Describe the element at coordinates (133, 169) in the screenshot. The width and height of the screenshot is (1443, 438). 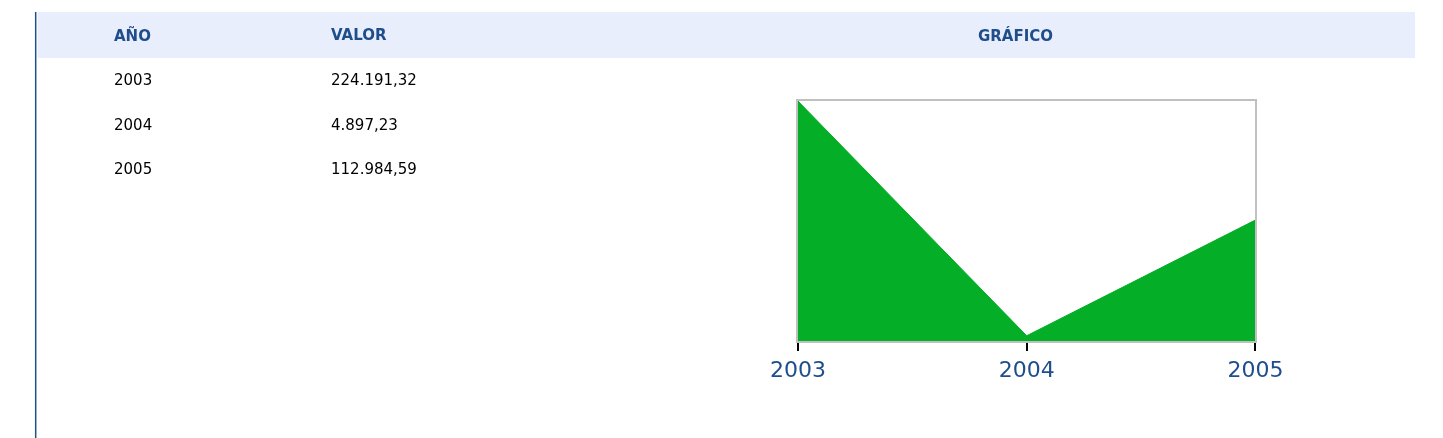
I see `text: 2005` at that location.